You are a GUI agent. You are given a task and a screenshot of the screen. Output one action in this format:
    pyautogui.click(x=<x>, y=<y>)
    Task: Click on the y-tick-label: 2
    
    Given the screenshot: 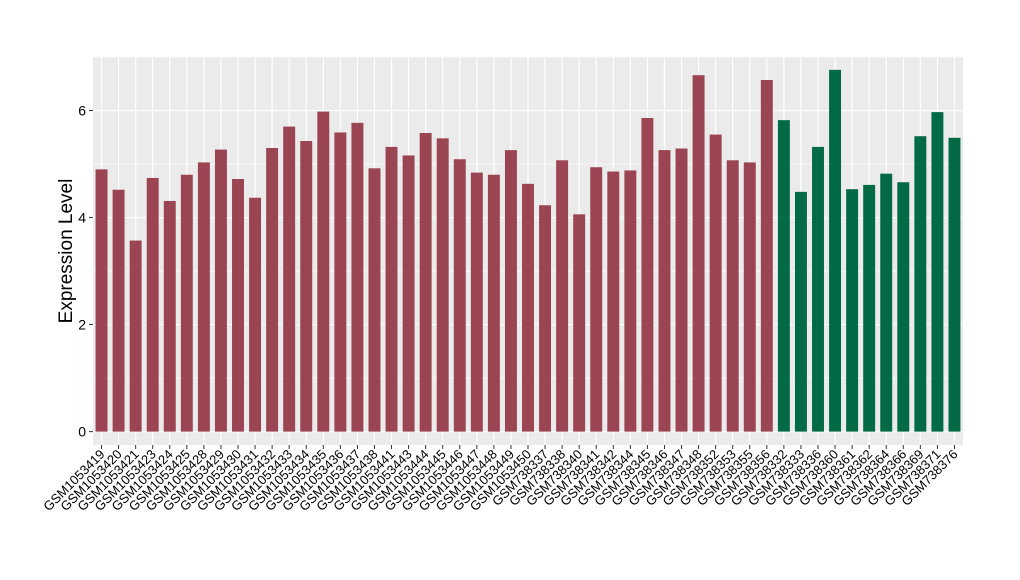 What is the action you would take?
    pyautogui.click(x=82, y=325)
    